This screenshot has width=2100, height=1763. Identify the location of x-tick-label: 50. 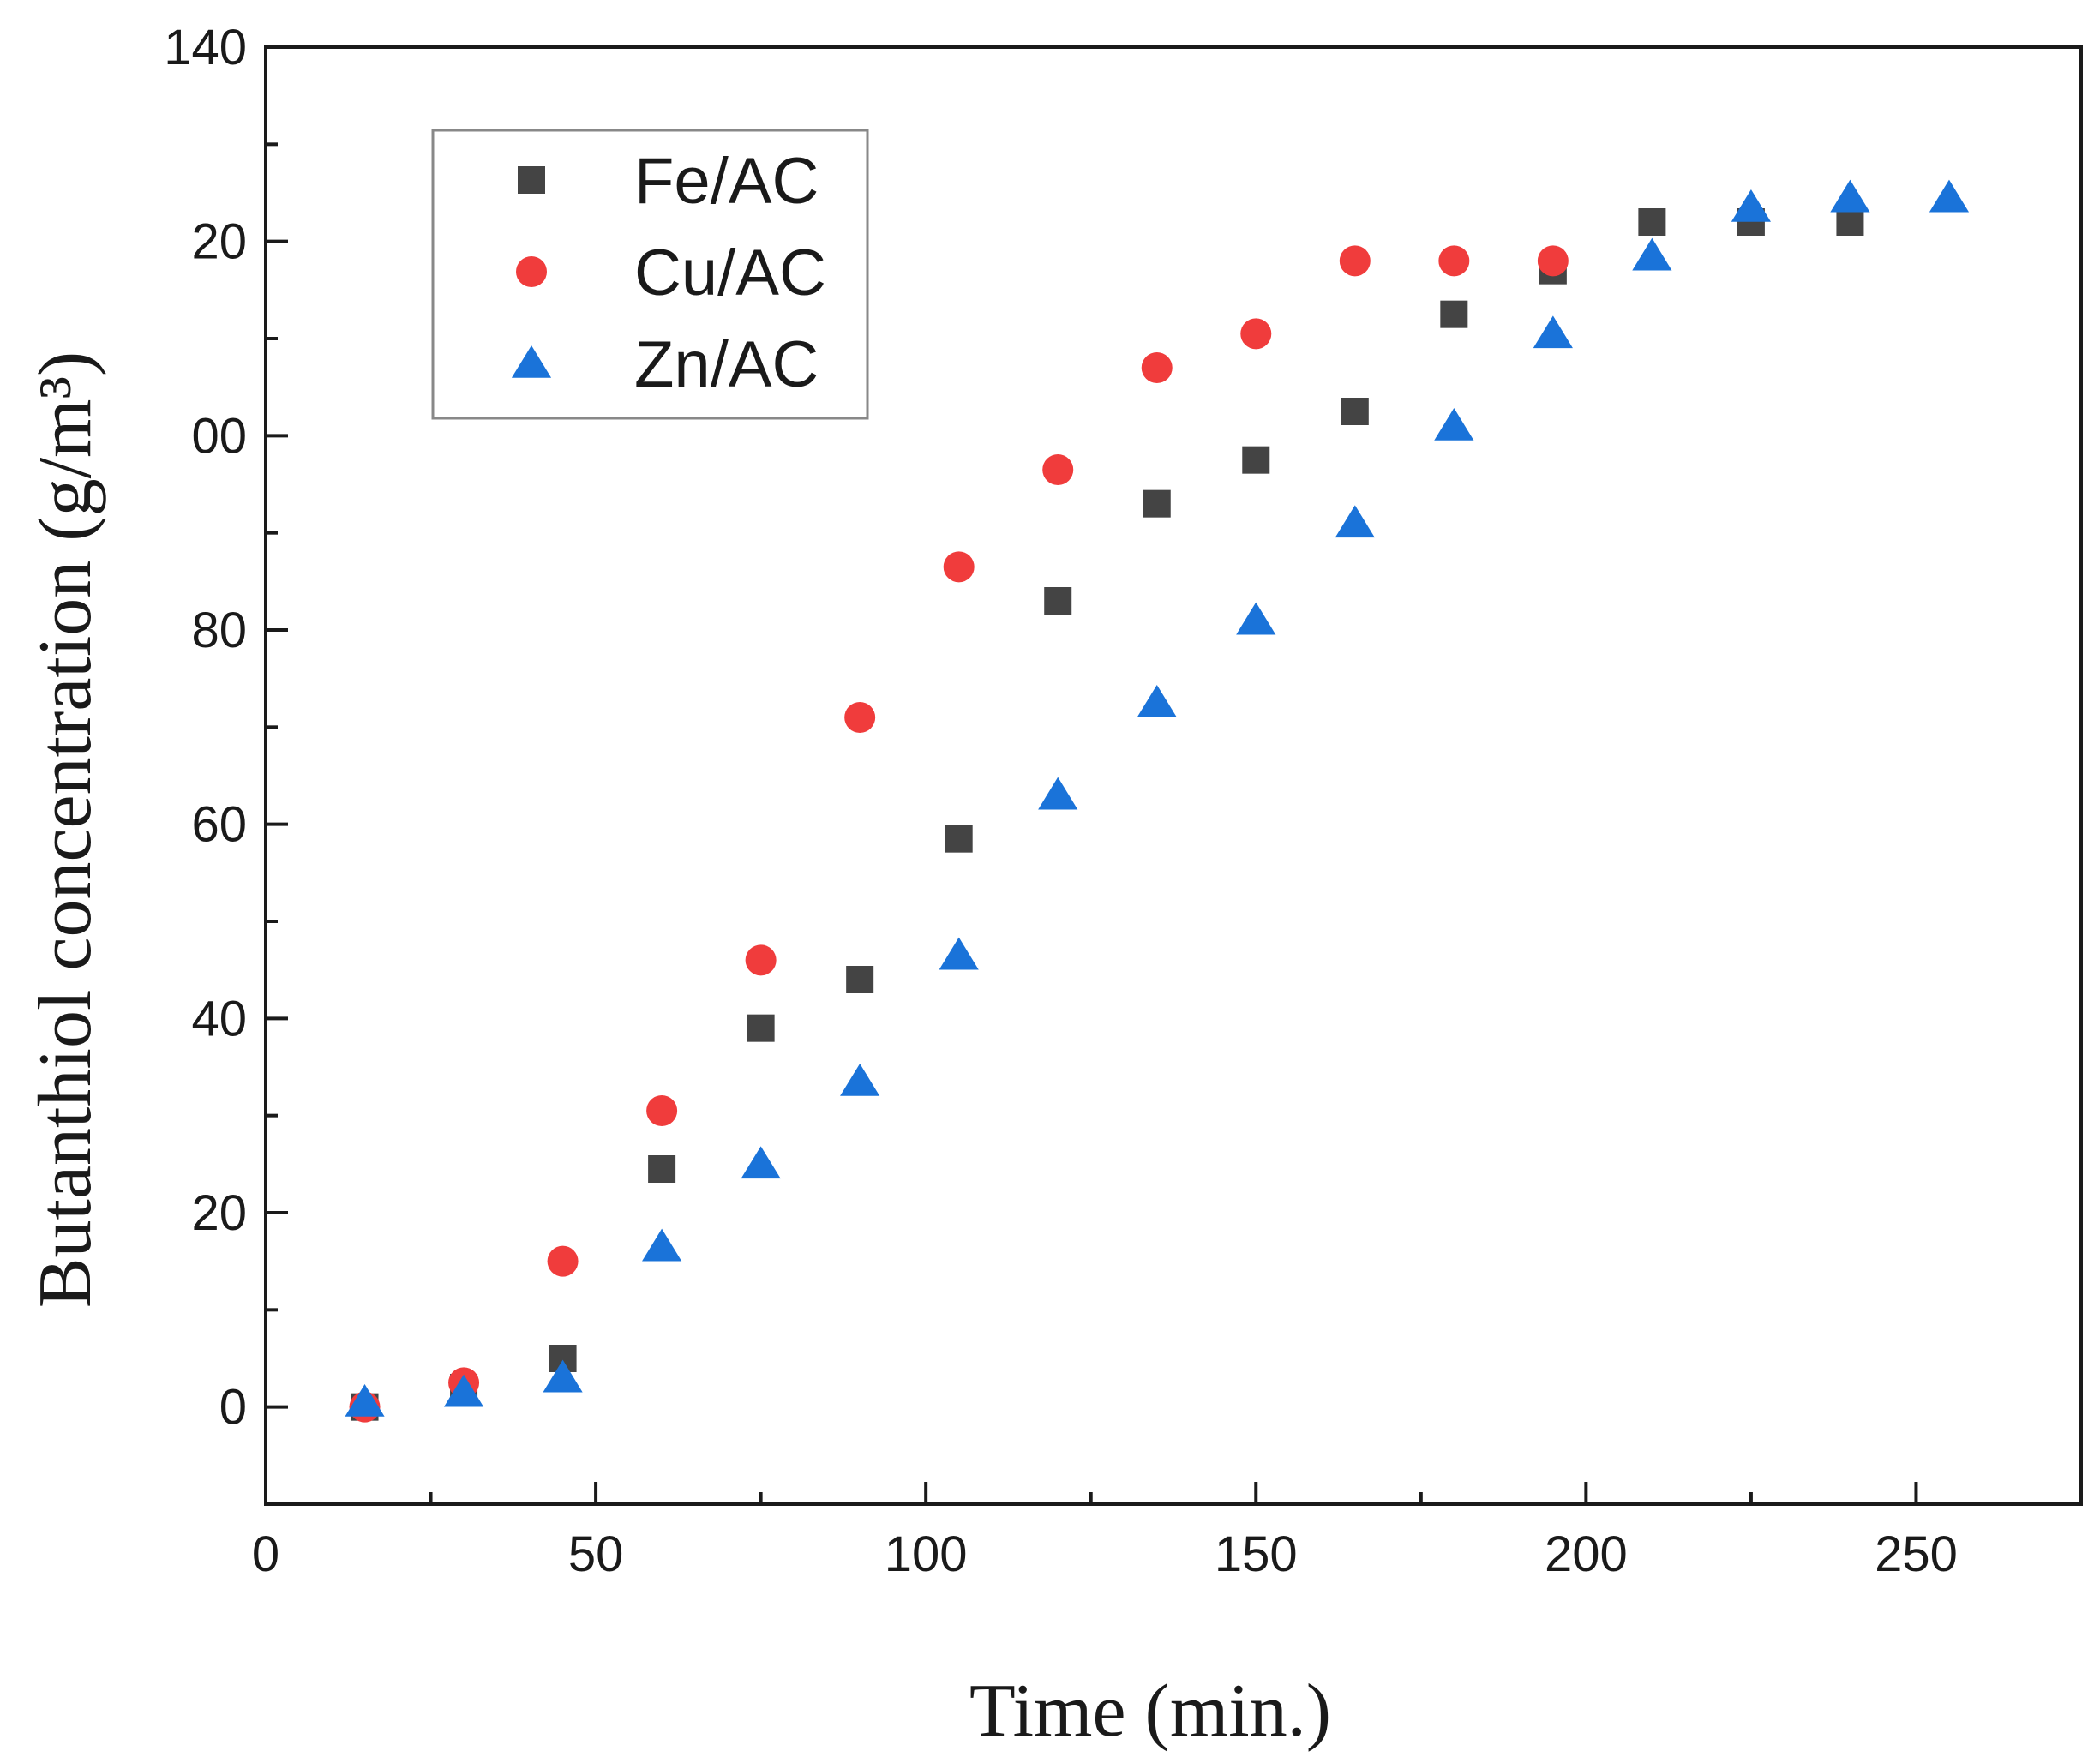
(596, 1554).